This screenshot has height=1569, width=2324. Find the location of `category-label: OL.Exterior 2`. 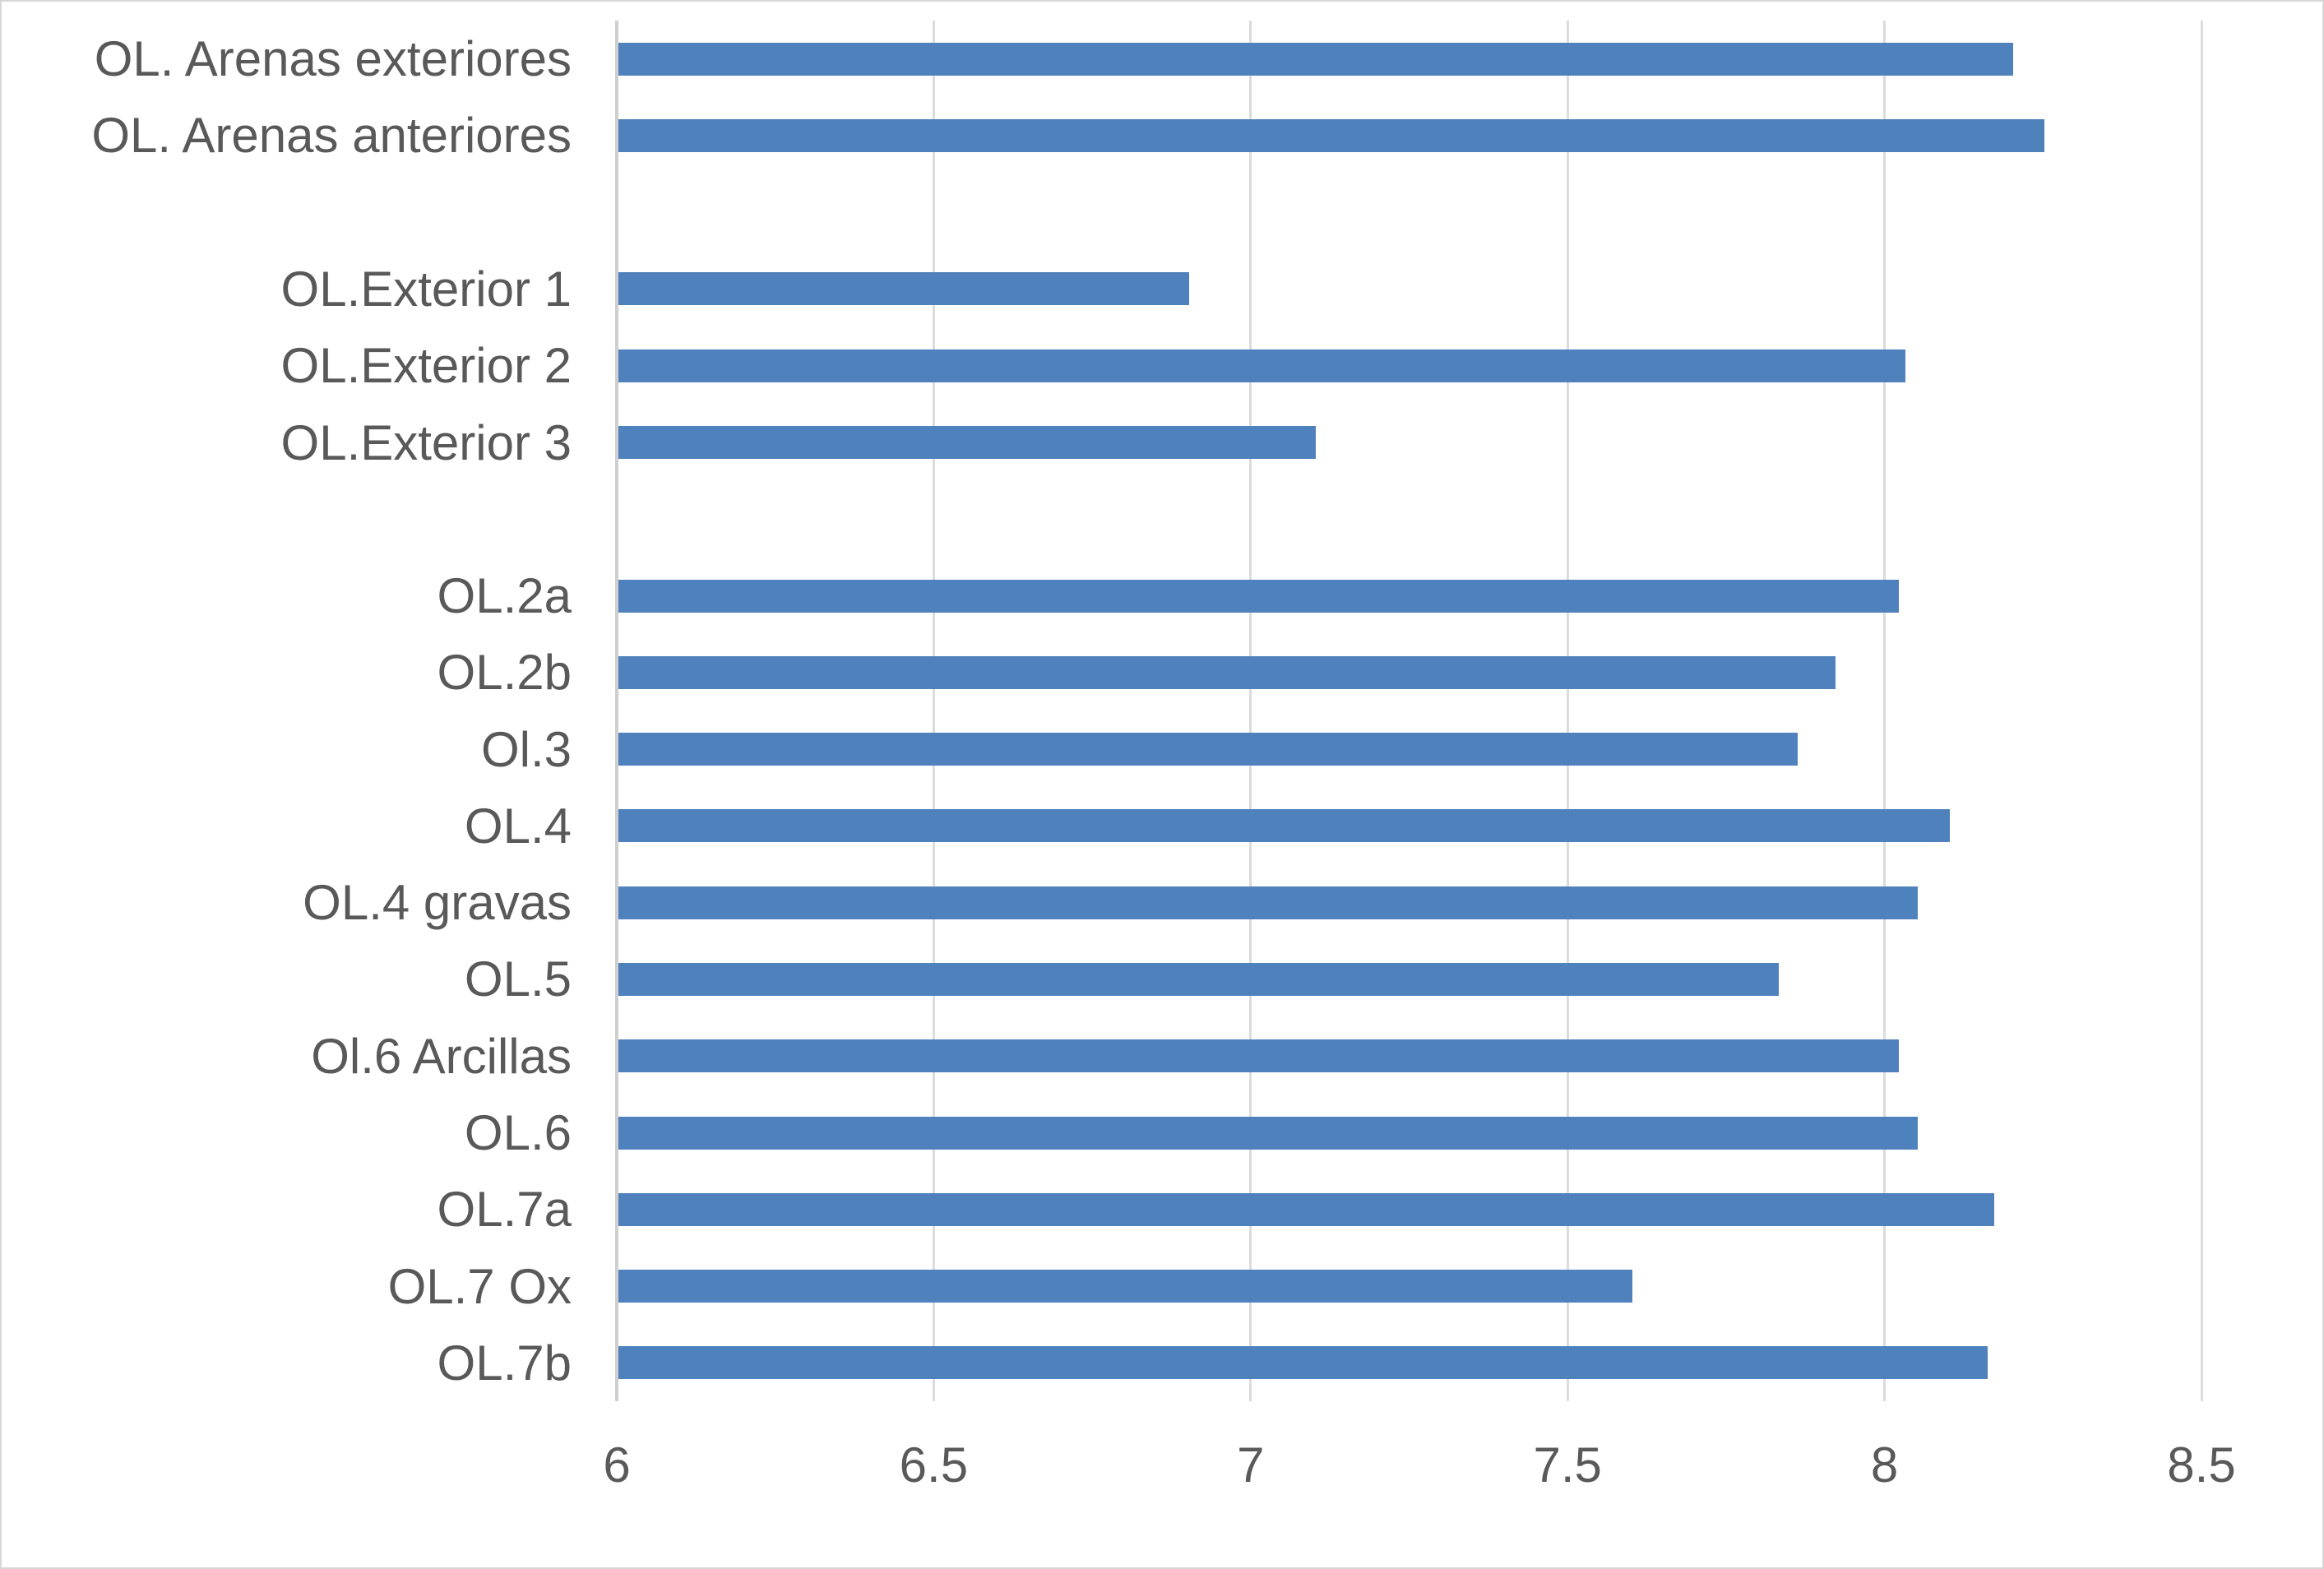

category-label: OL.Exterior 2 is located at coordinates (426, 366).